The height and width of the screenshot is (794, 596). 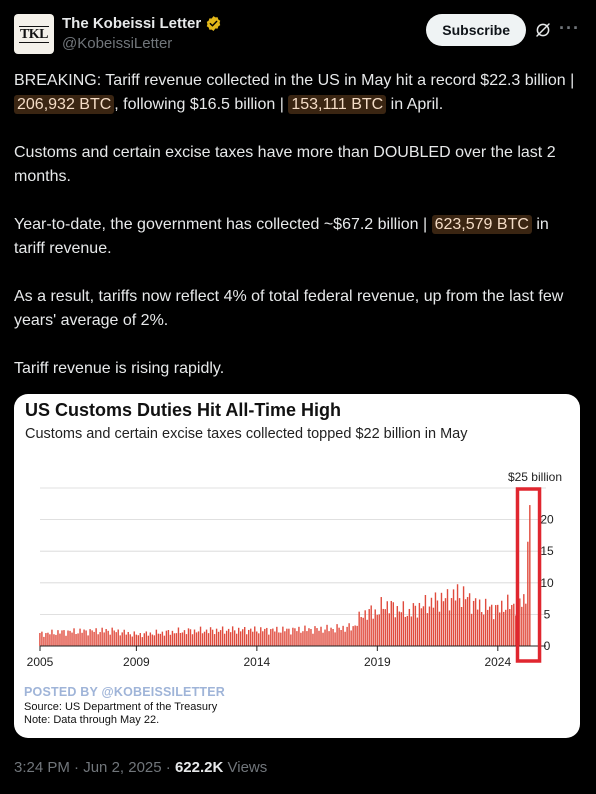 I want to click on grok-icon, so click(x=543, y=30).